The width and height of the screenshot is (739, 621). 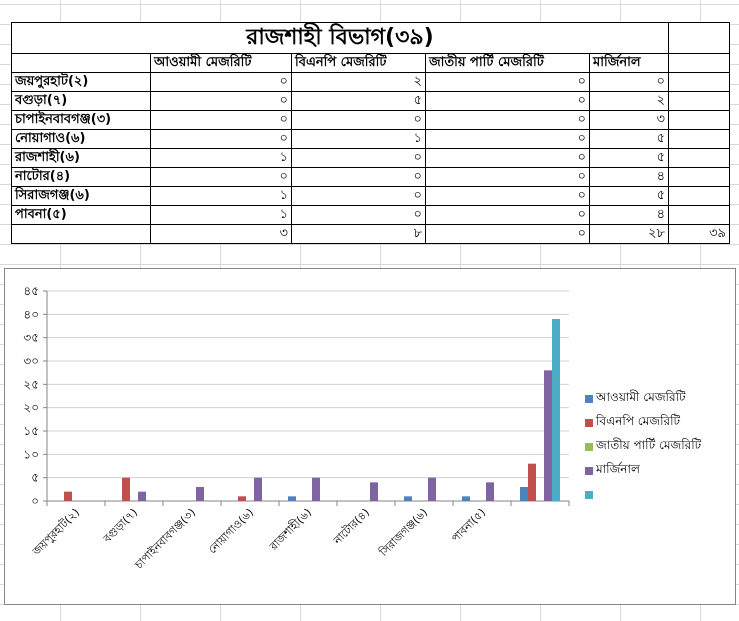 What do you see at coordinates (358, 234) in the screenshot?
I see `total-cell: ৮` at bounding box center [358, 234].